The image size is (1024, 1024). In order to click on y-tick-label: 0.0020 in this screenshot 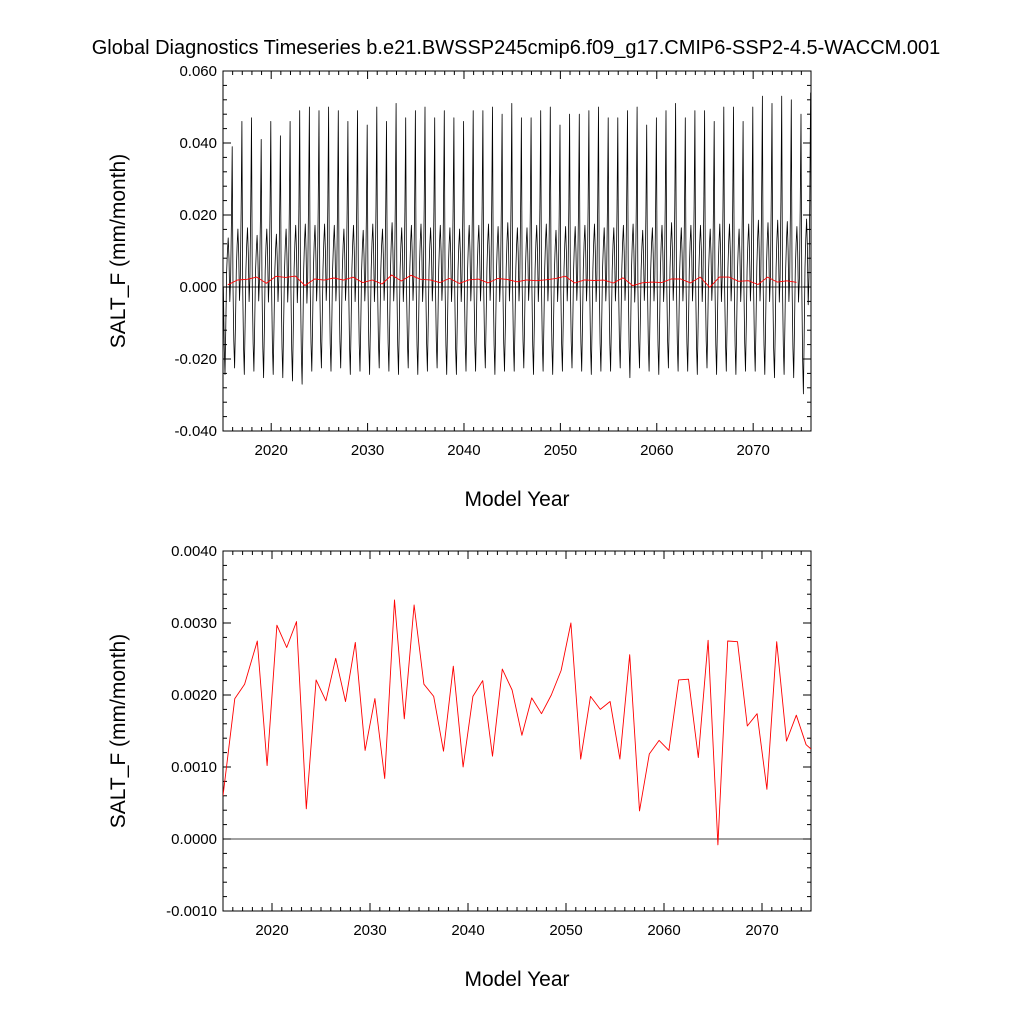, I will do `click(194, 695)`.